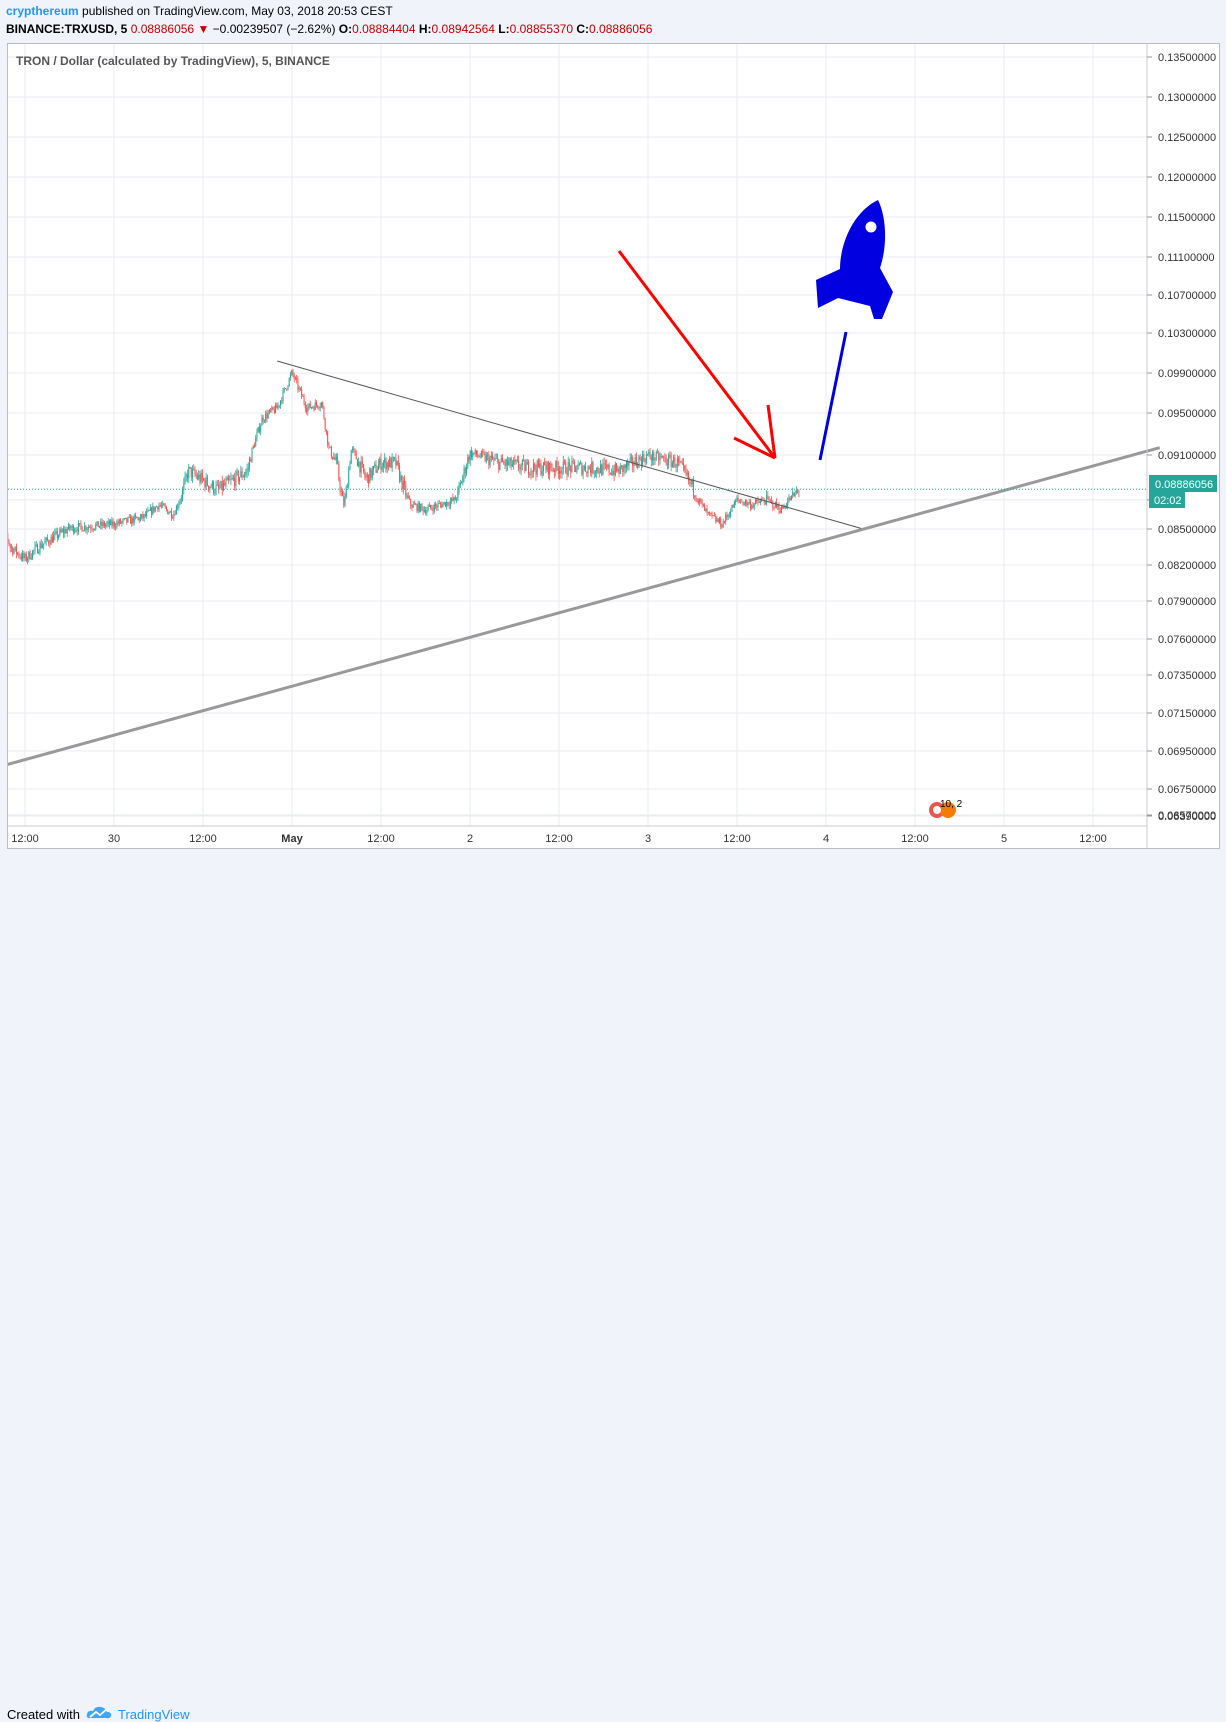 The height and width of the screenshot is (1722, 1226). Describe the element at coordinates (620, 29) in the screenshot. I see `close-value: 0.08886056` at that location.